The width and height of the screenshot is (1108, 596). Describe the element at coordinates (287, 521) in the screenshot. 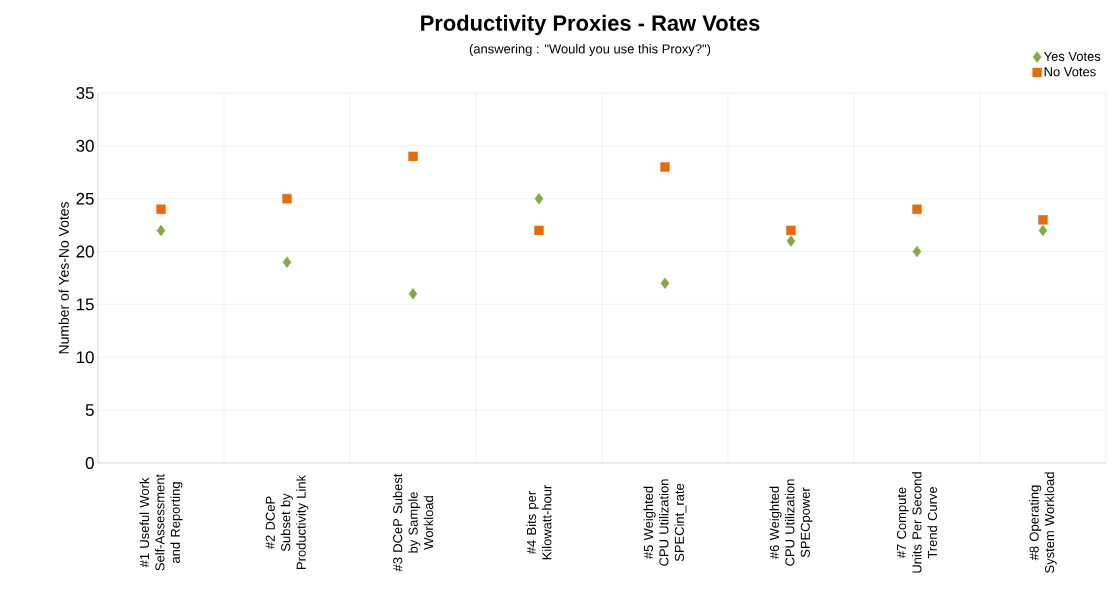

I see `x-tick-label: #2 DCeP Subset by Productivity Link` at that location.